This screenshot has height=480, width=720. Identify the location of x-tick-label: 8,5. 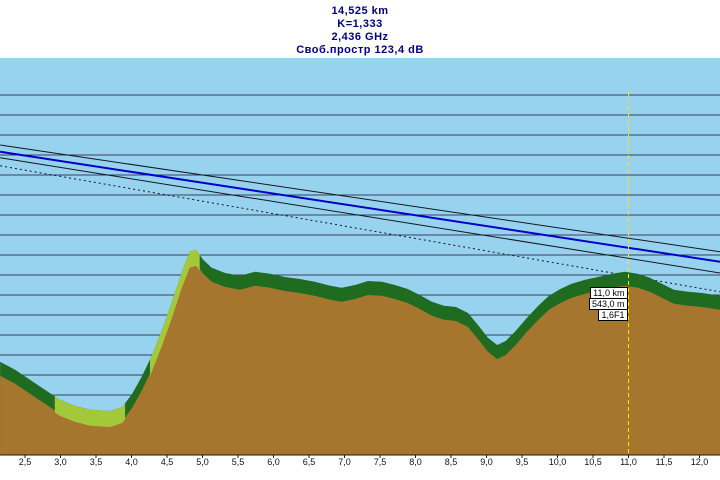
(451, 462).